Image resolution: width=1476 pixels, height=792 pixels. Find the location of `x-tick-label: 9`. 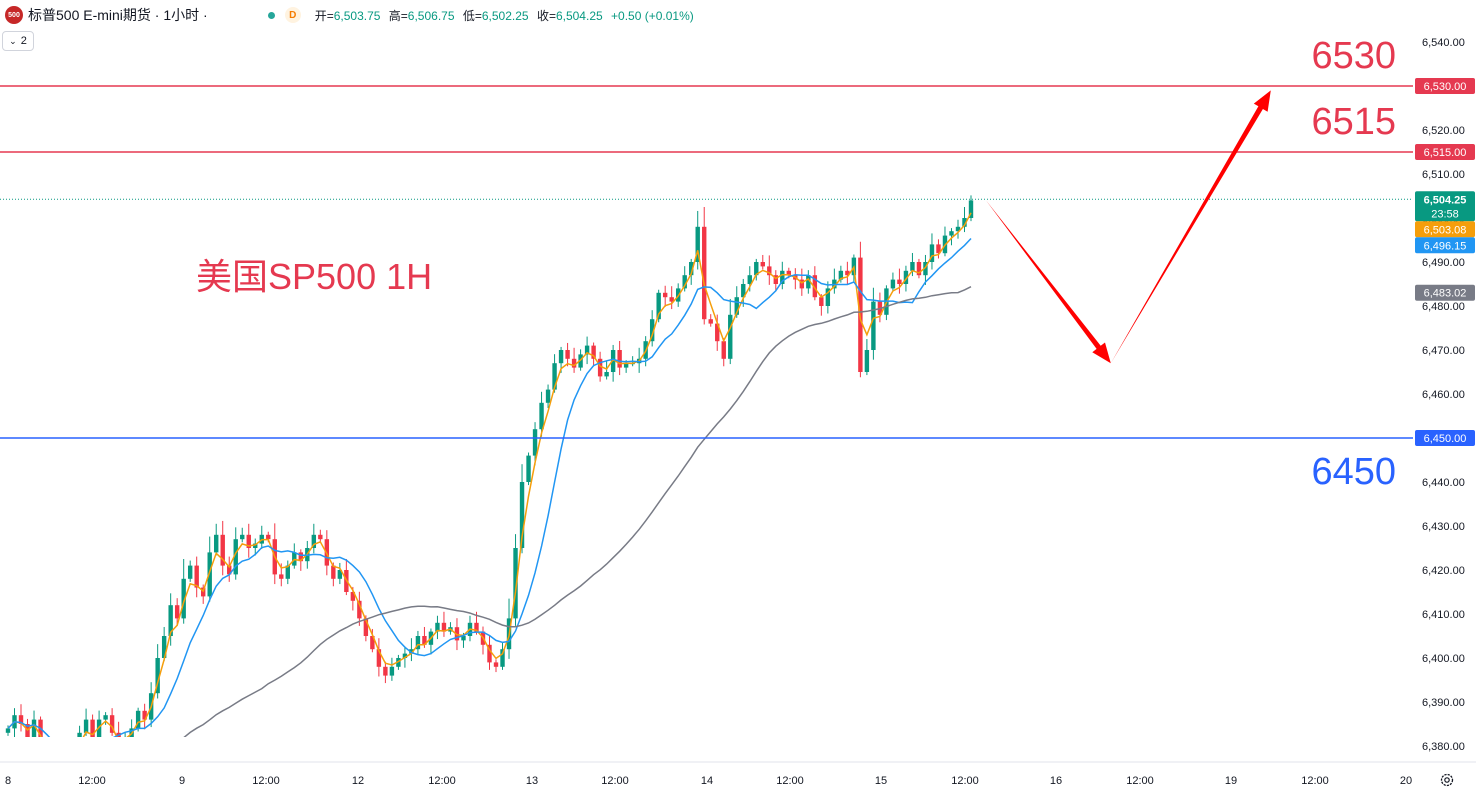

x-tick-label: 9 is located at coordinates (182, 781).